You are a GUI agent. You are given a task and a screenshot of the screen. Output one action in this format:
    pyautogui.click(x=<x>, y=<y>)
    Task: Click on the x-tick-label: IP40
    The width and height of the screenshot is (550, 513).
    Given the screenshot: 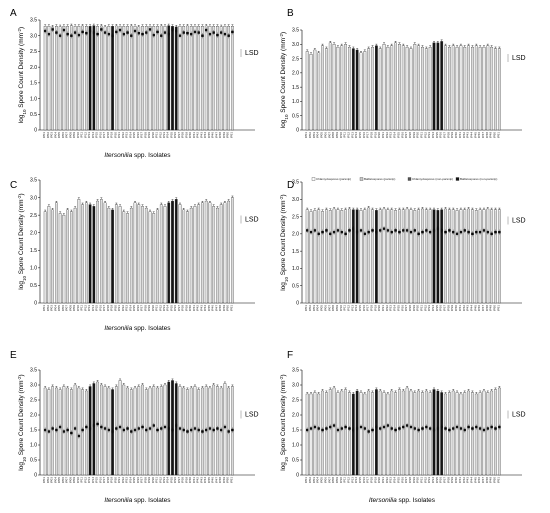 What is the action you would take?
    pyautogui.click(x=456, y=135)
    